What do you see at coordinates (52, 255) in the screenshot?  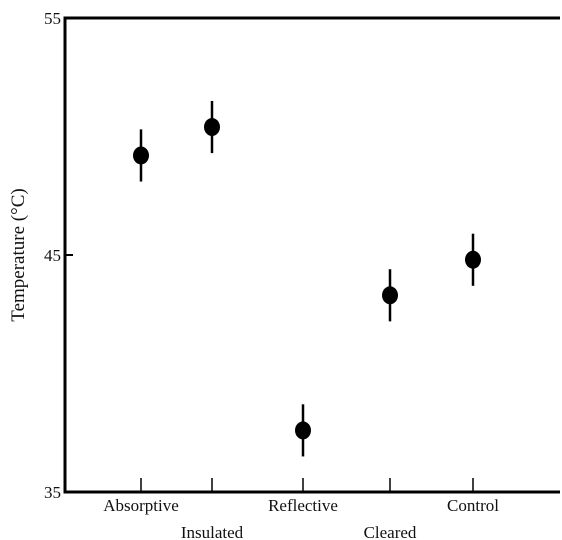 I see `y-tick-label: 45` at bounding box center [52, 255].